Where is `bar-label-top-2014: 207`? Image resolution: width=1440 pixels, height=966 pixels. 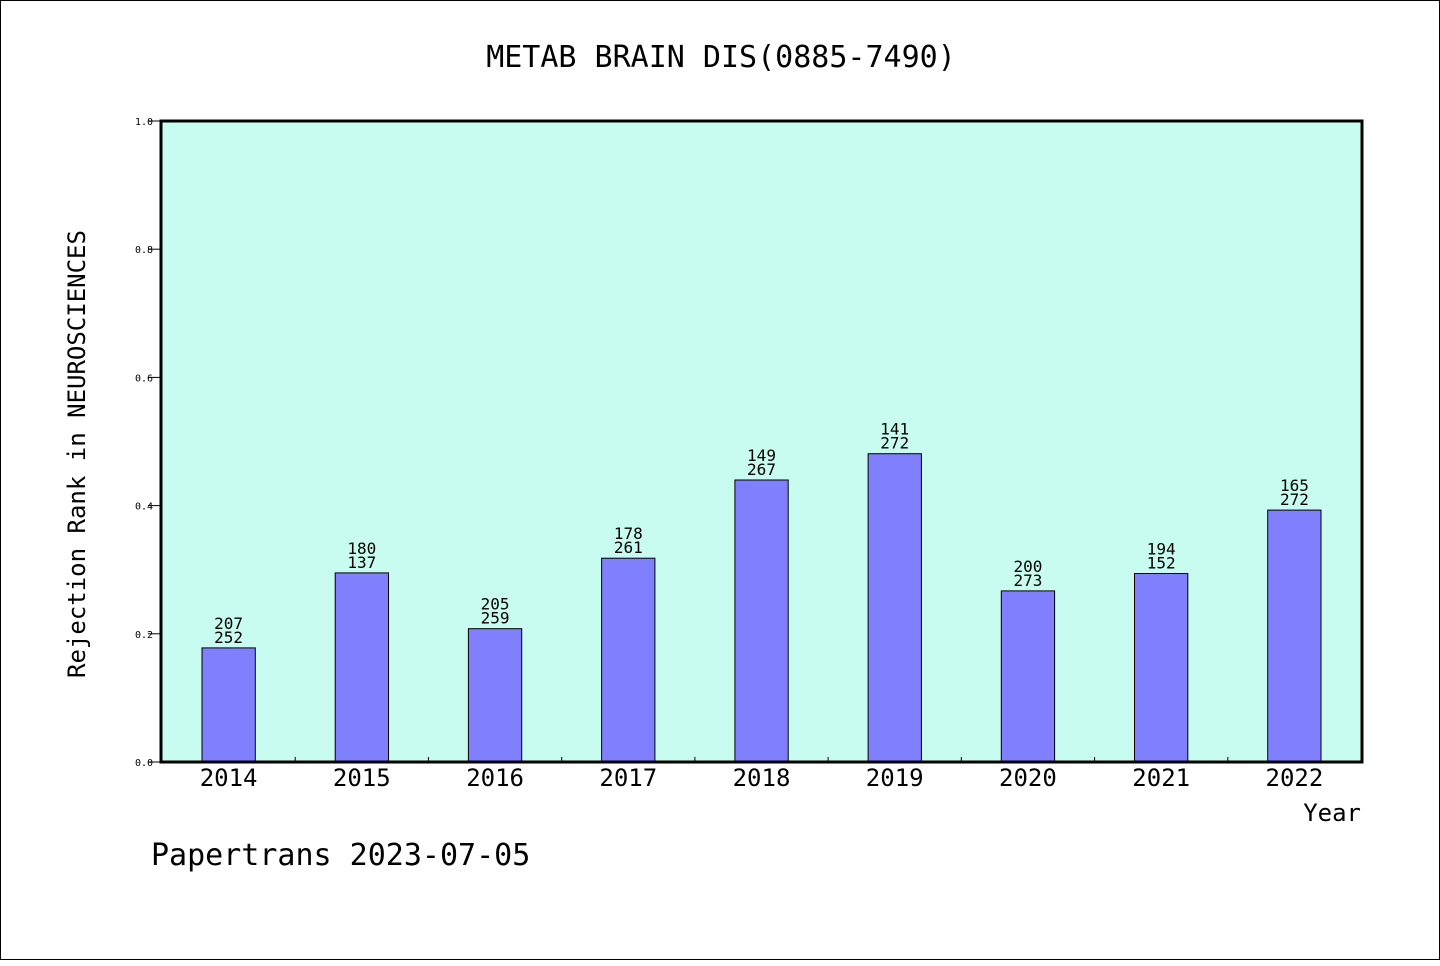 bar-label-top-2014: 207 is located at coordinates (228, 623).